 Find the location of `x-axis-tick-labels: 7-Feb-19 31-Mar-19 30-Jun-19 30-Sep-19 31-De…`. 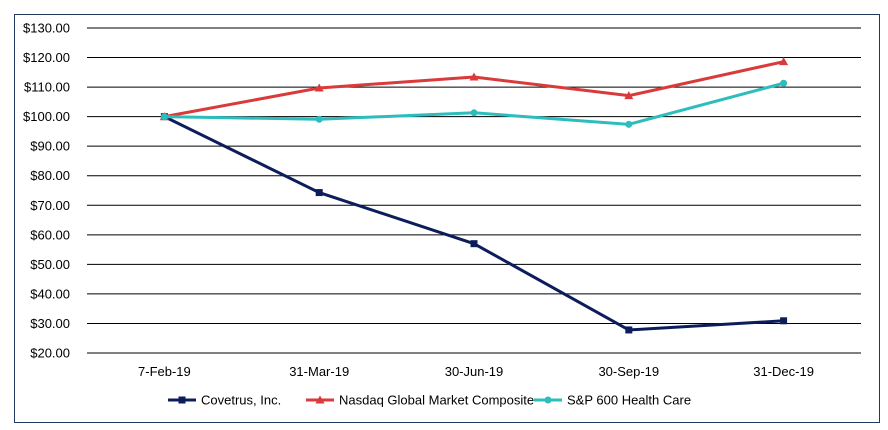

x-axis-tick-labels: 7-Feb-19 31-Mar-19 30-Jun-19 30-Sep-19 31-De… is located at coordinates (476, 371).